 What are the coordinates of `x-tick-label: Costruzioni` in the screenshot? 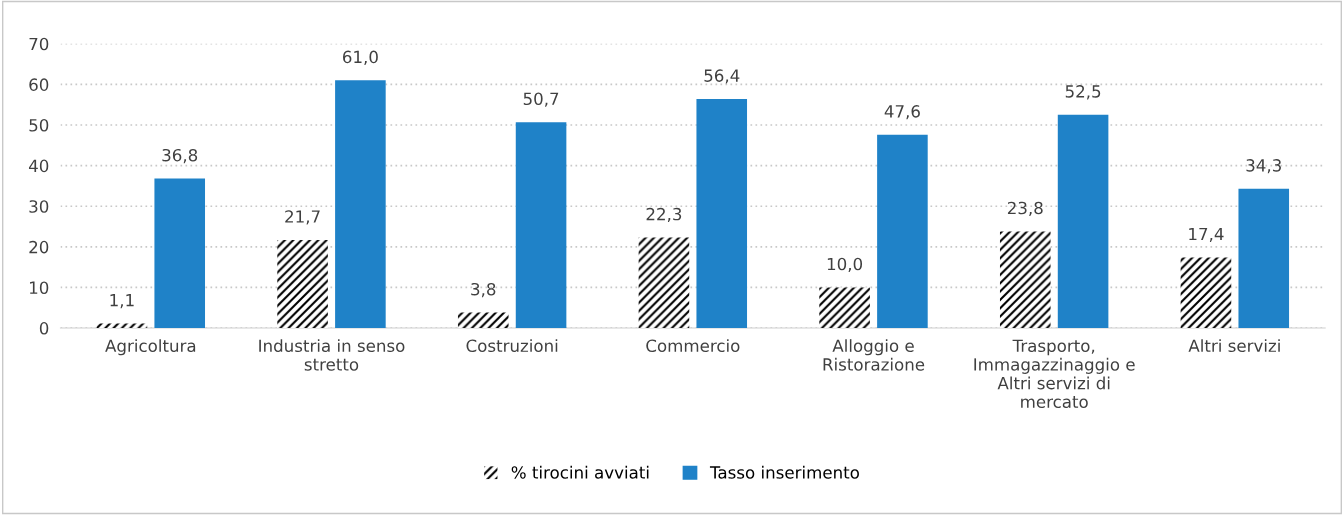 It's located at (512, 346).